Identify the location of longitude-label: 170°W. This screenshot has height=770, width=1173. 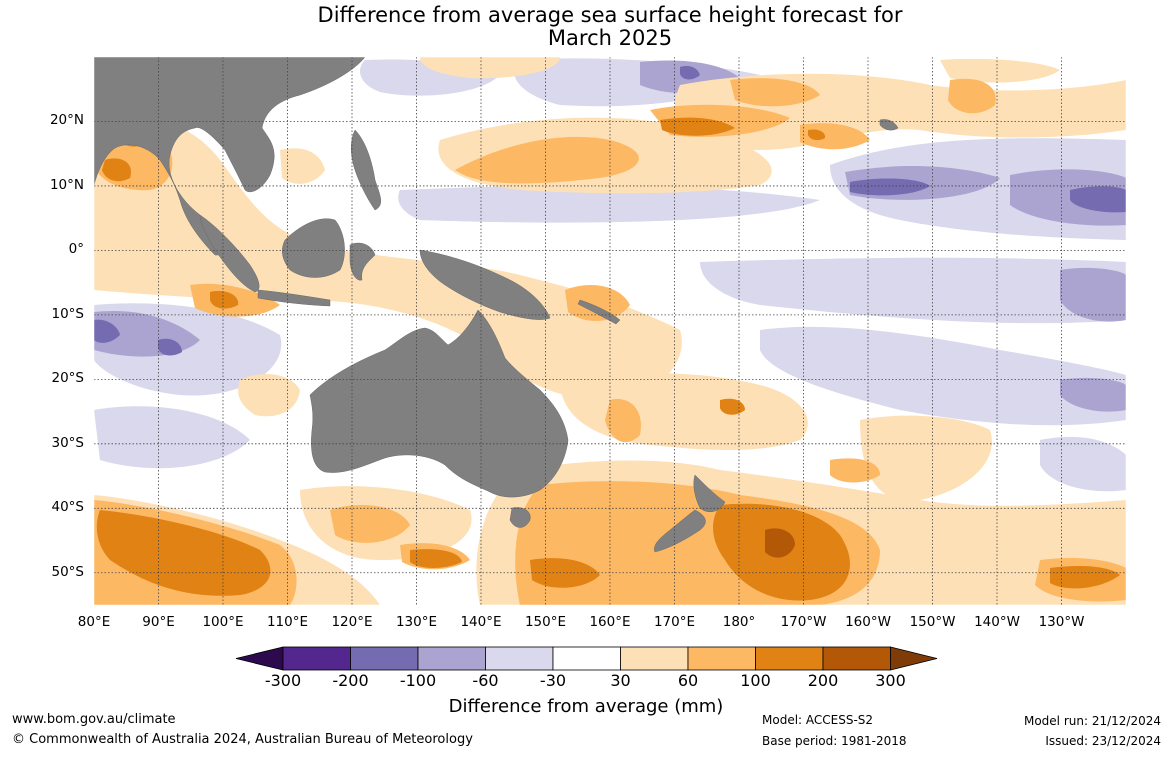
(803, 622).